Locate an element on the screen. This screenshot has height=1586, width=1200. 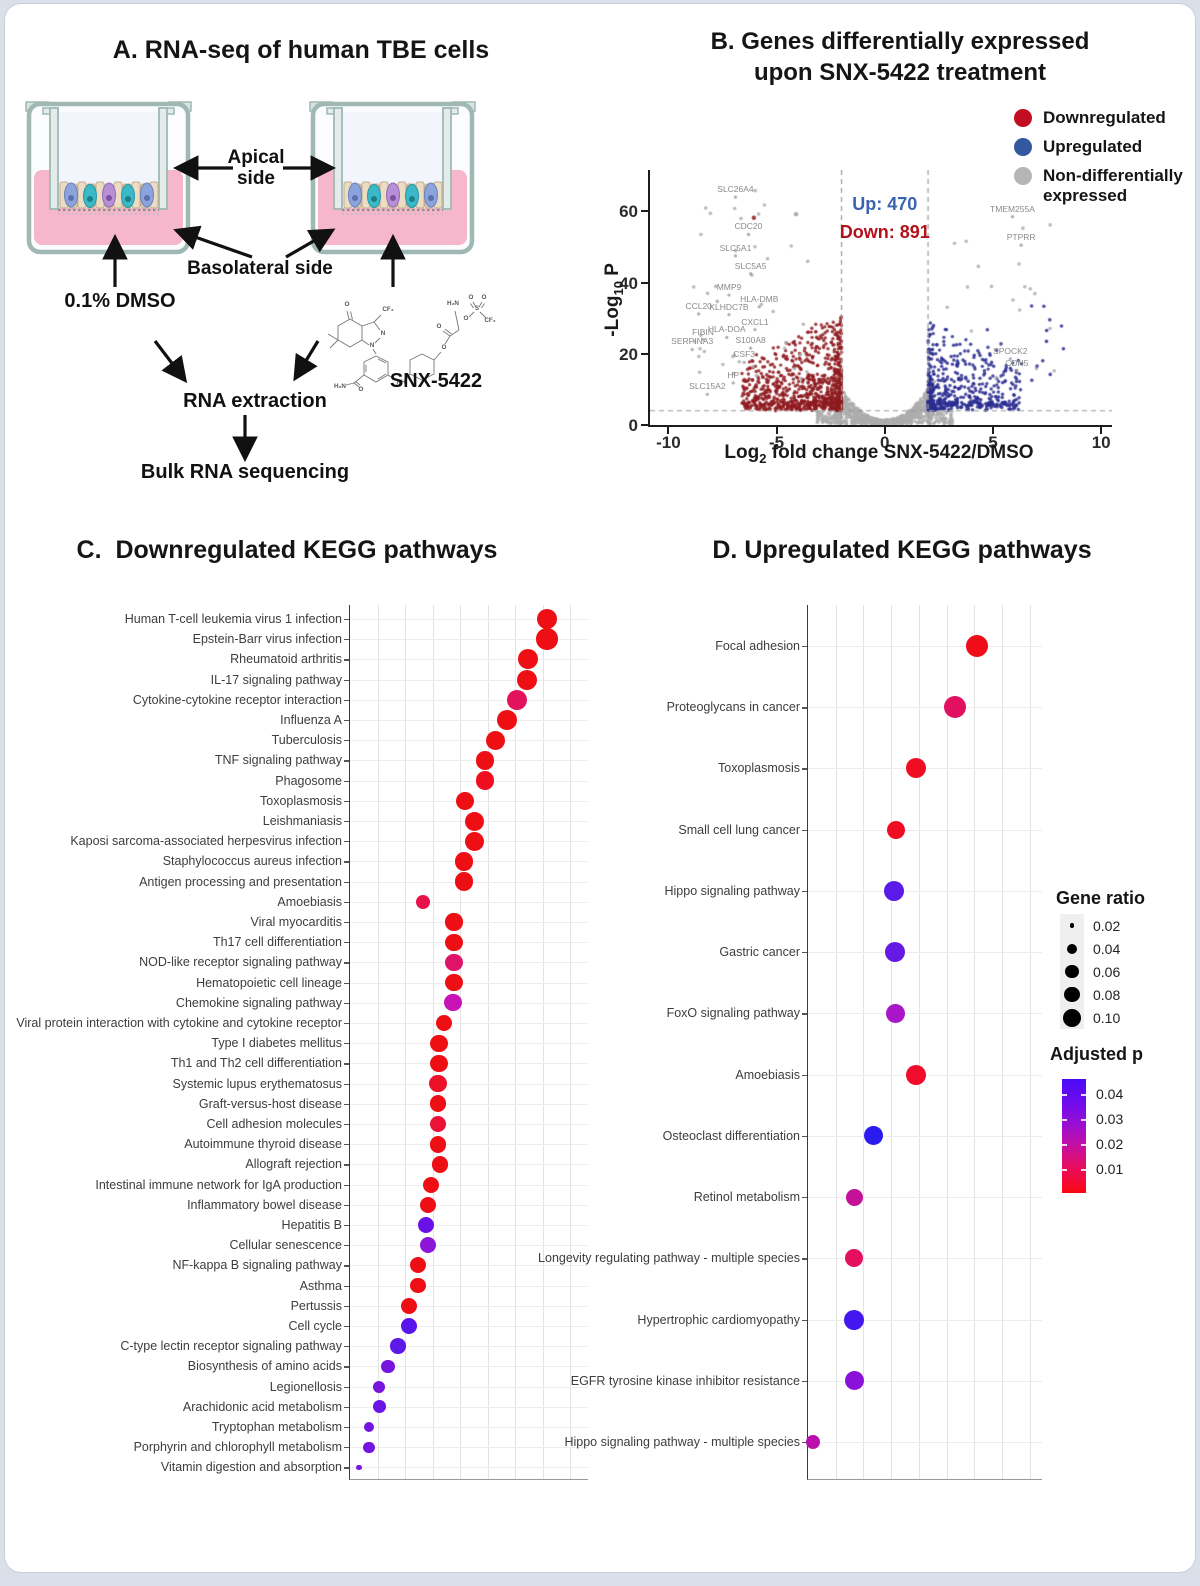
transwell-diagram is located at coordinates (305, 271).